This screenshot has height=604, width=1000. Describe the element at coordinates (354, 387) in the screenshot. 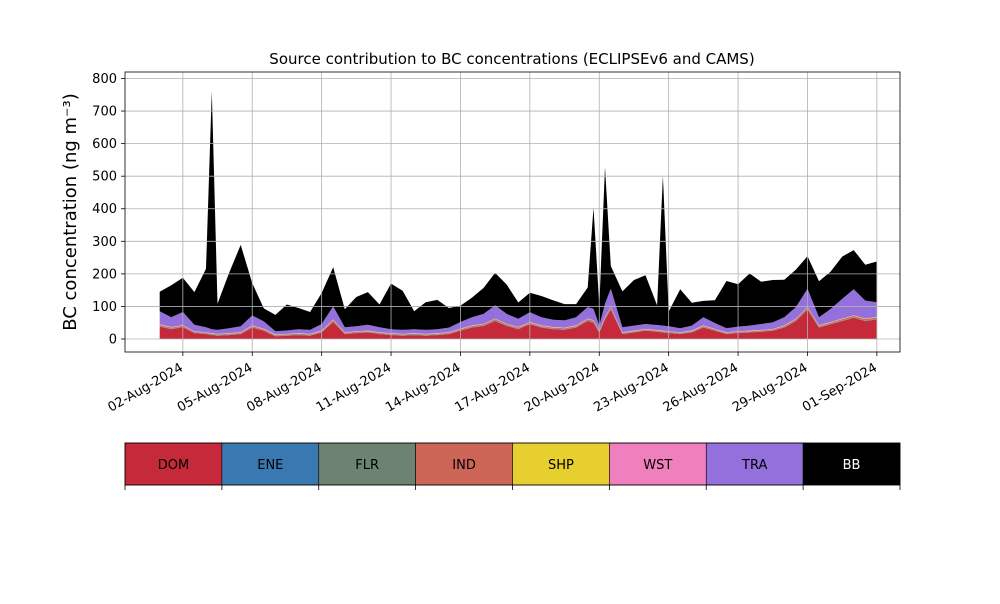

I see `x-tick-label: 11-Aug-2024` at that location.